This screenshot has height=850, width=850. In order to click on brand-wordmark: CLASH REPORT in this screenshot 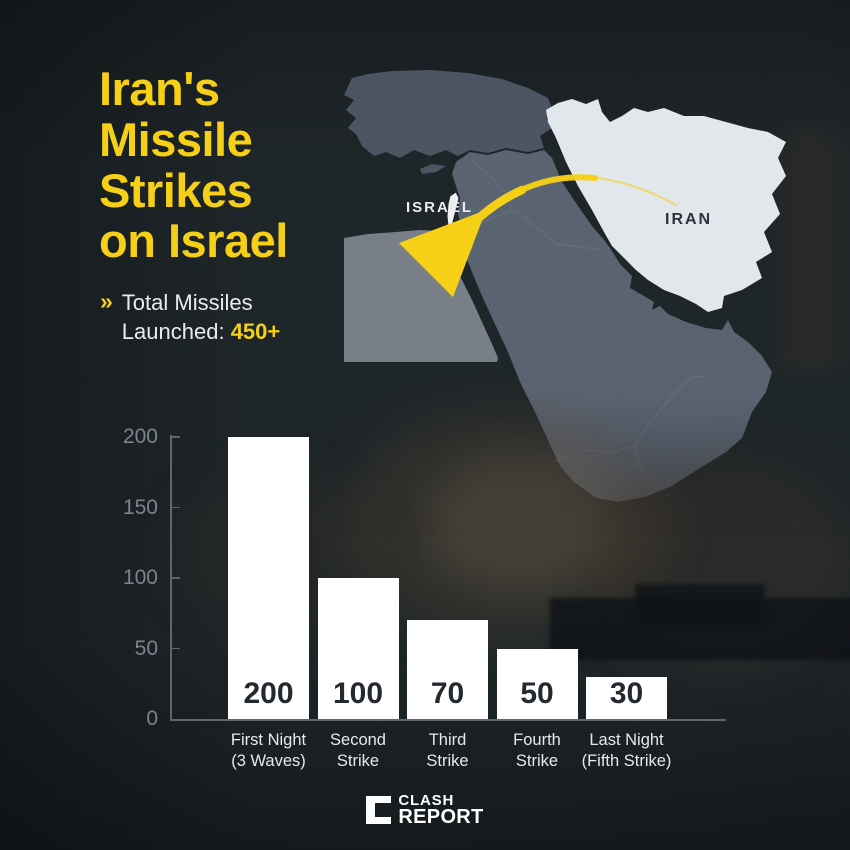, I will do `click(440, 810)`.